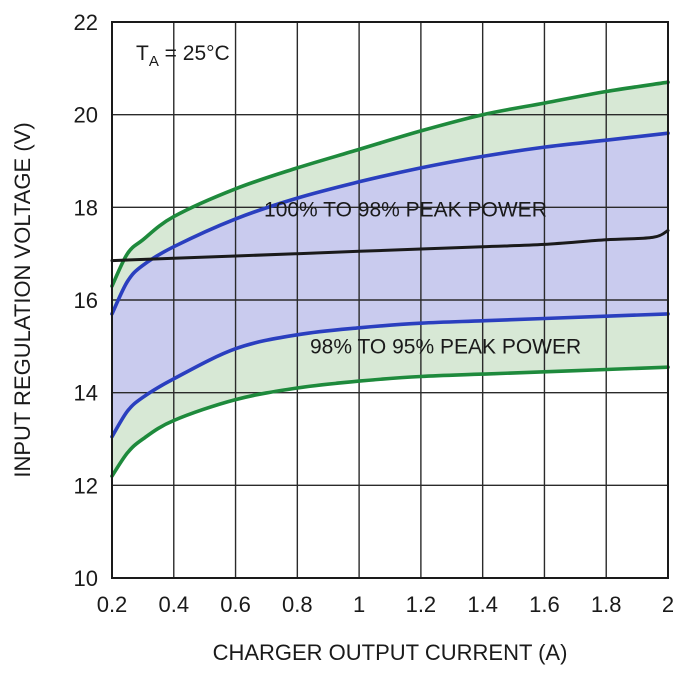 The height and width of the screenshot is (678, 700). I want to click on condition-subscript: A, so click(154, 61).